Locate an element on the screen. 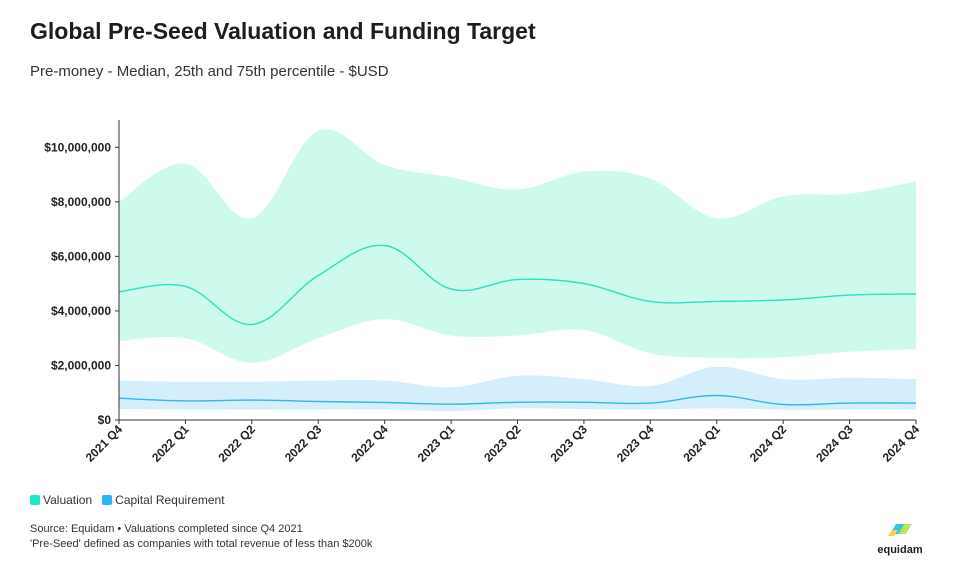 The image size is (956, 570). legend-item-valuation: Valuation is located at coordinates (61, 500).